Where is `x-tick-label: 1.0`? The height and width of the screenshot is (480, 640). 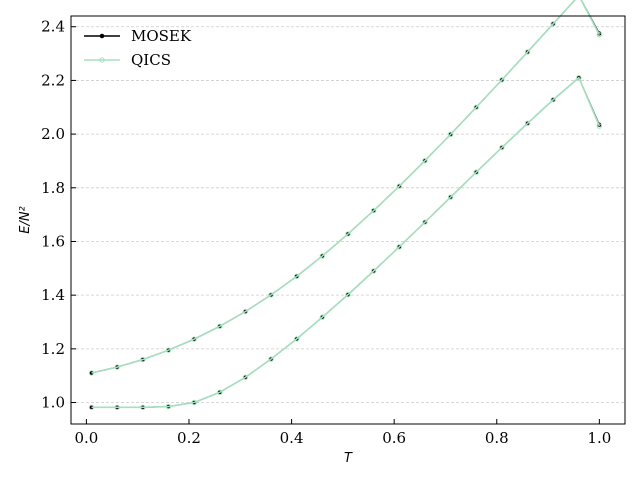
x-tick-label: 1.0 is located at coordinates (599, 438).